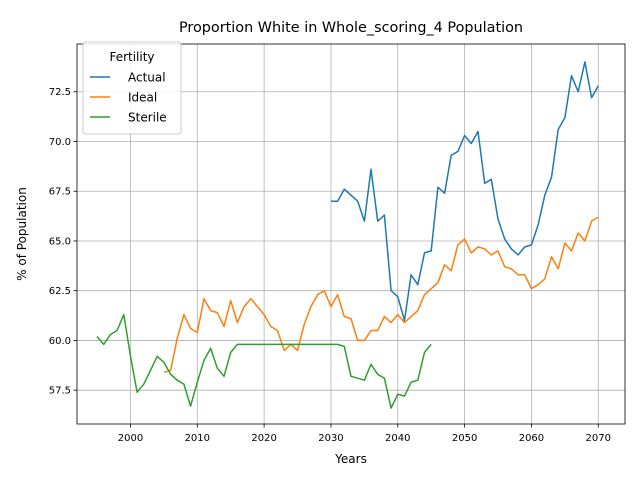 The height and width of the screenshot is (480, 640). I want to click on legend-box, so click(132, 88).